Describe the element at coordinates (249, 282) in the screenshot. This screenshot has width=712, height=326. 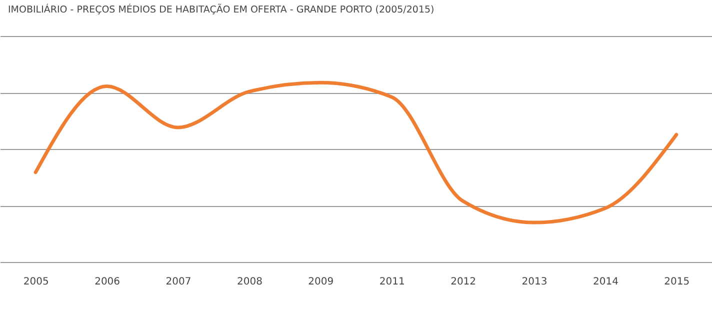
I see `x-tick-label: 2008` at that location.